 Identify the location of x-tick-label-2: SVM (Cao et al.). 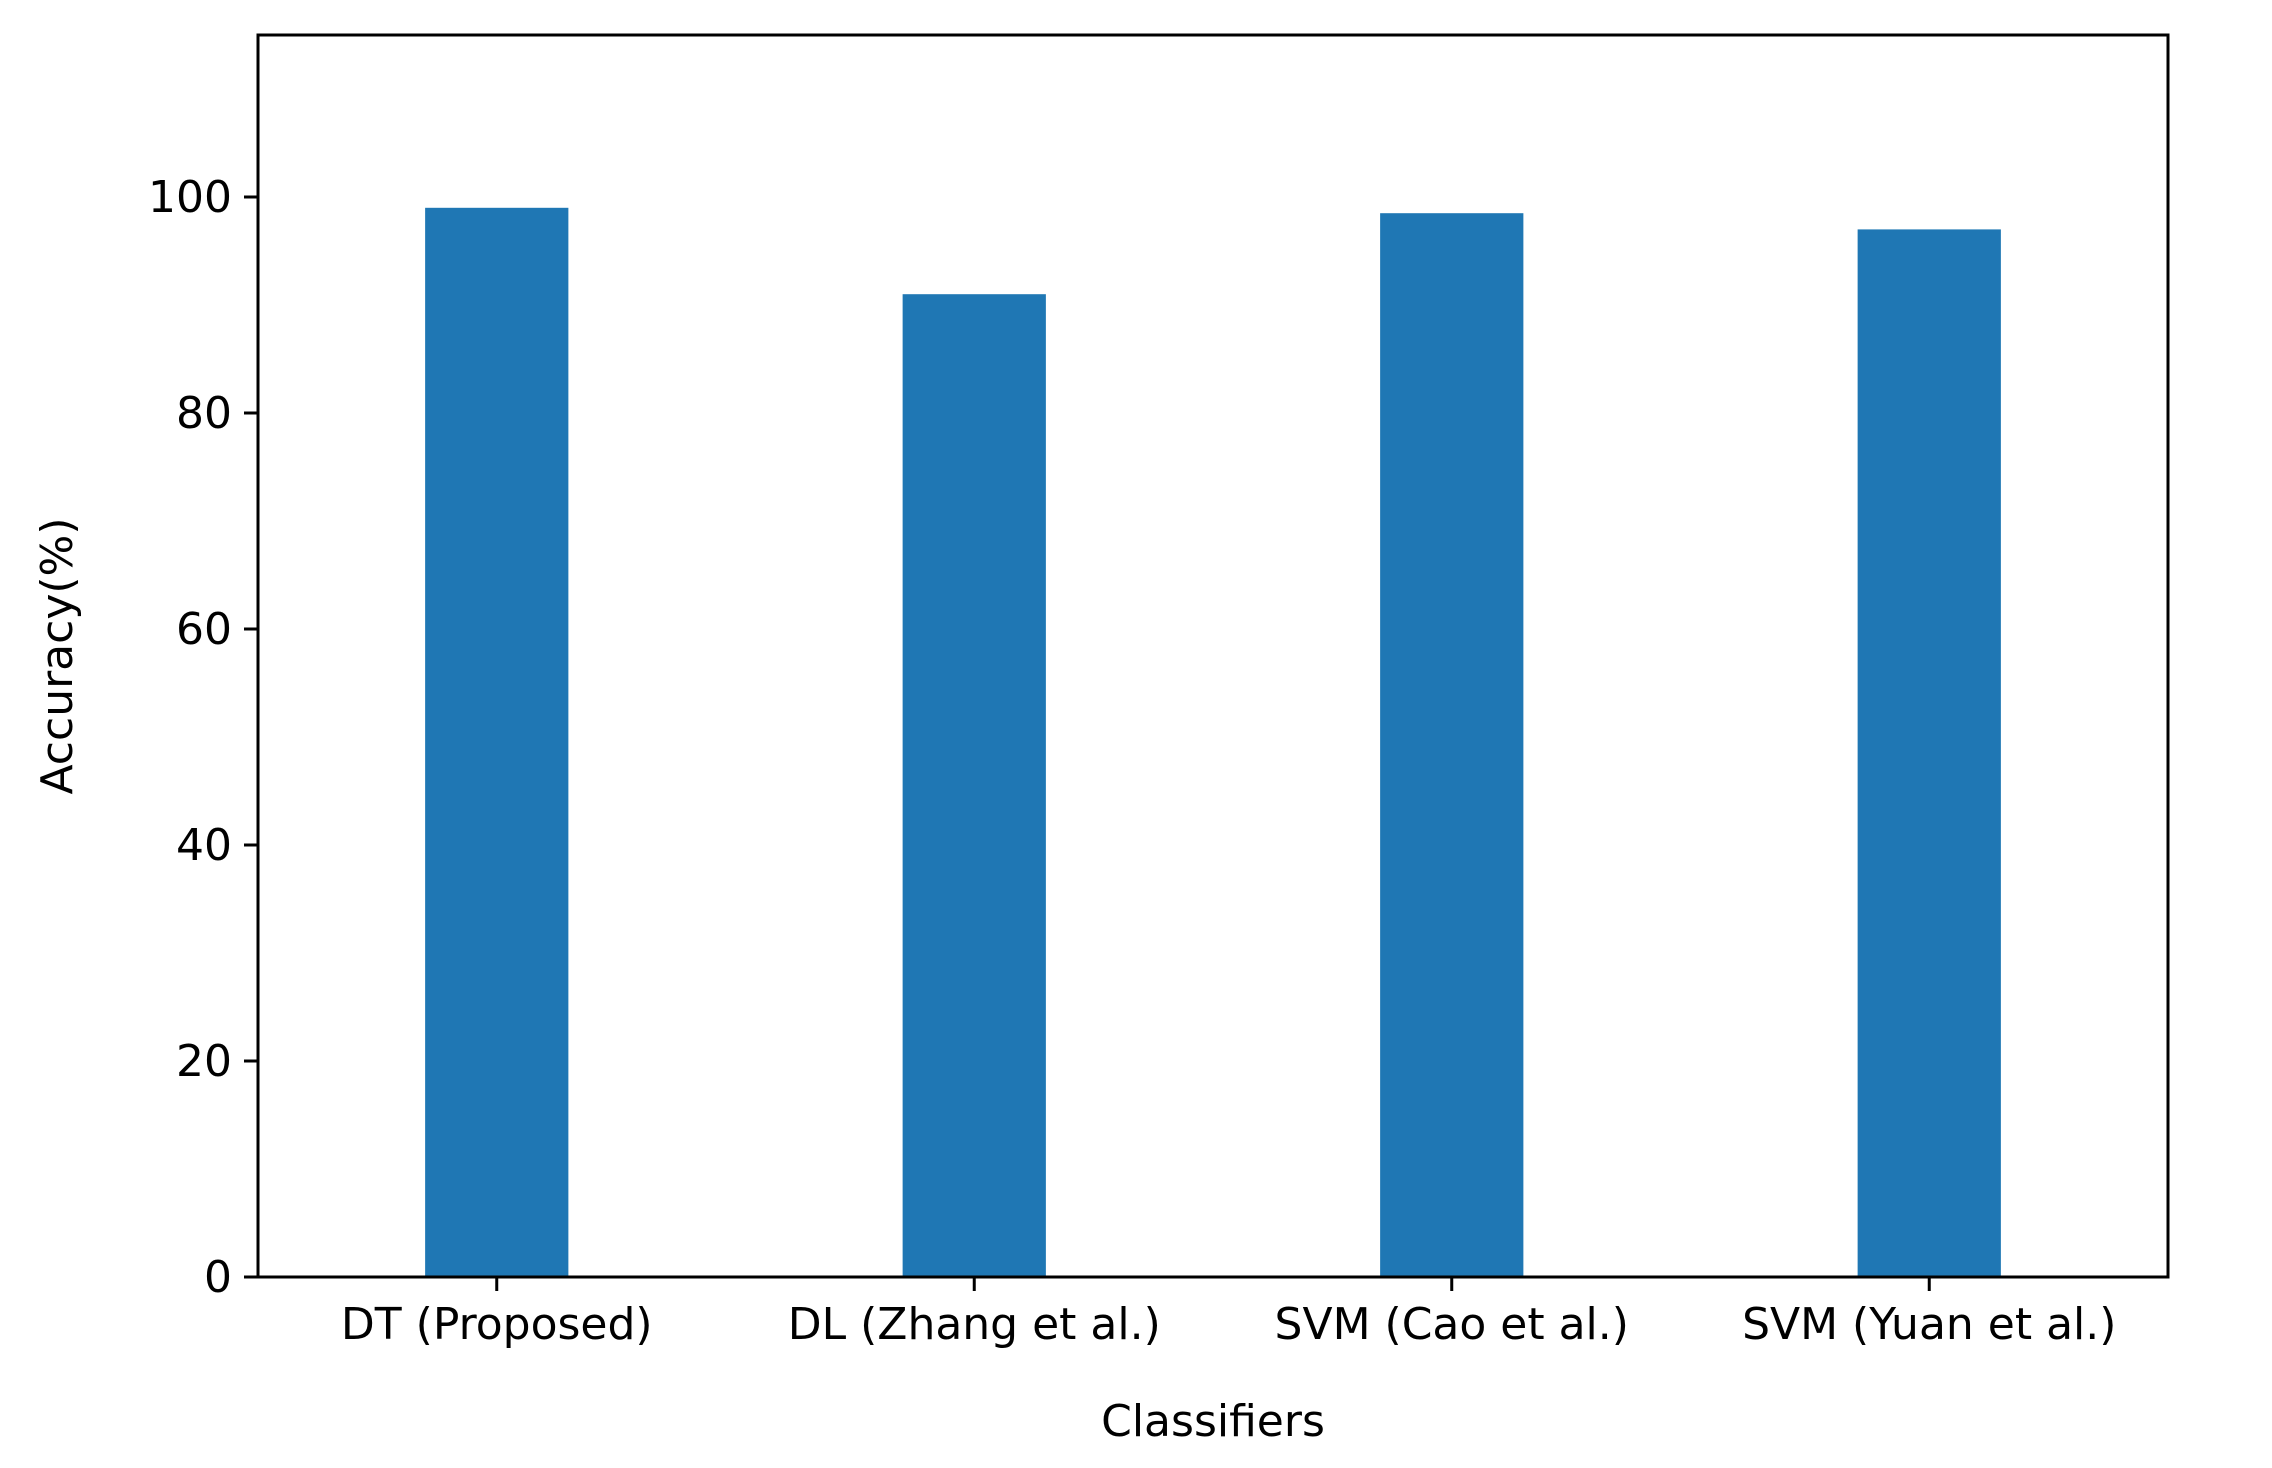
(1452, 1324).